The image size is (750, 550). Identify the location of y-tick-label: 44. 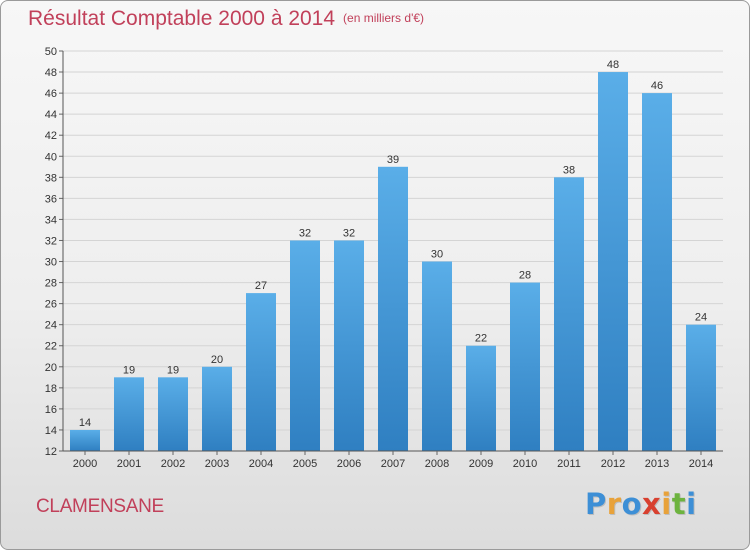
(51, 115).